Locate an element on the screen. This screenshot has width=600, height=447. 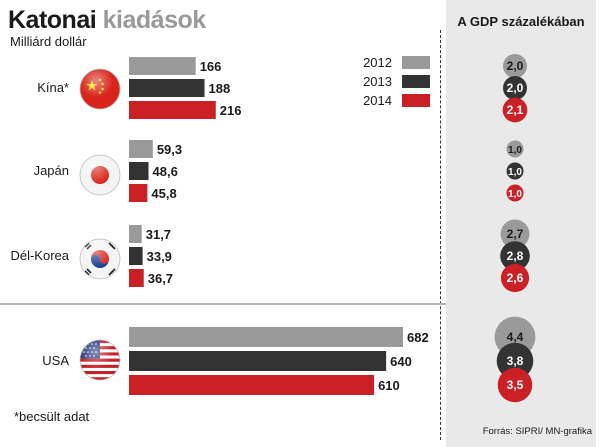
chart-title-part2: kiadások is located at coordinates (154, 20).